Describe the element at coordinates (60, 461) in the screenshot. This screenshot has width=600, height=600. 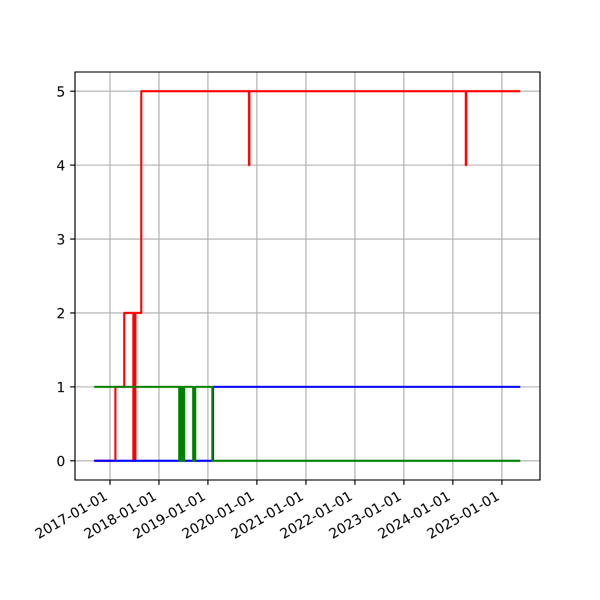
I see `y-tick-label: 0` at that location.